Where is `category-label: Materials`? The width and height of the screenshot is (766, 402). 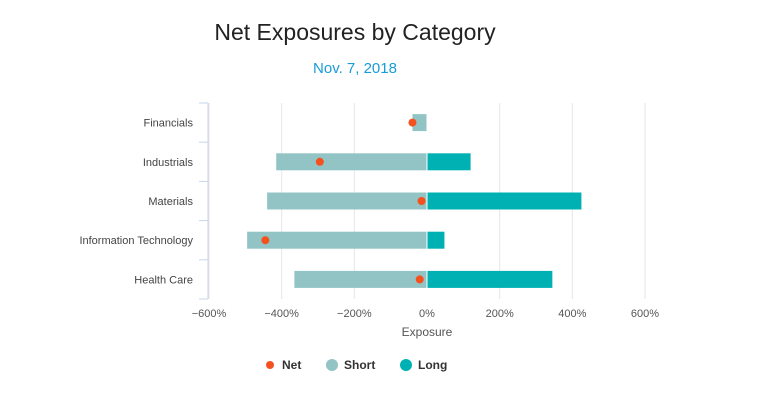
category-label: Materials is located at coordinates (170, 202).